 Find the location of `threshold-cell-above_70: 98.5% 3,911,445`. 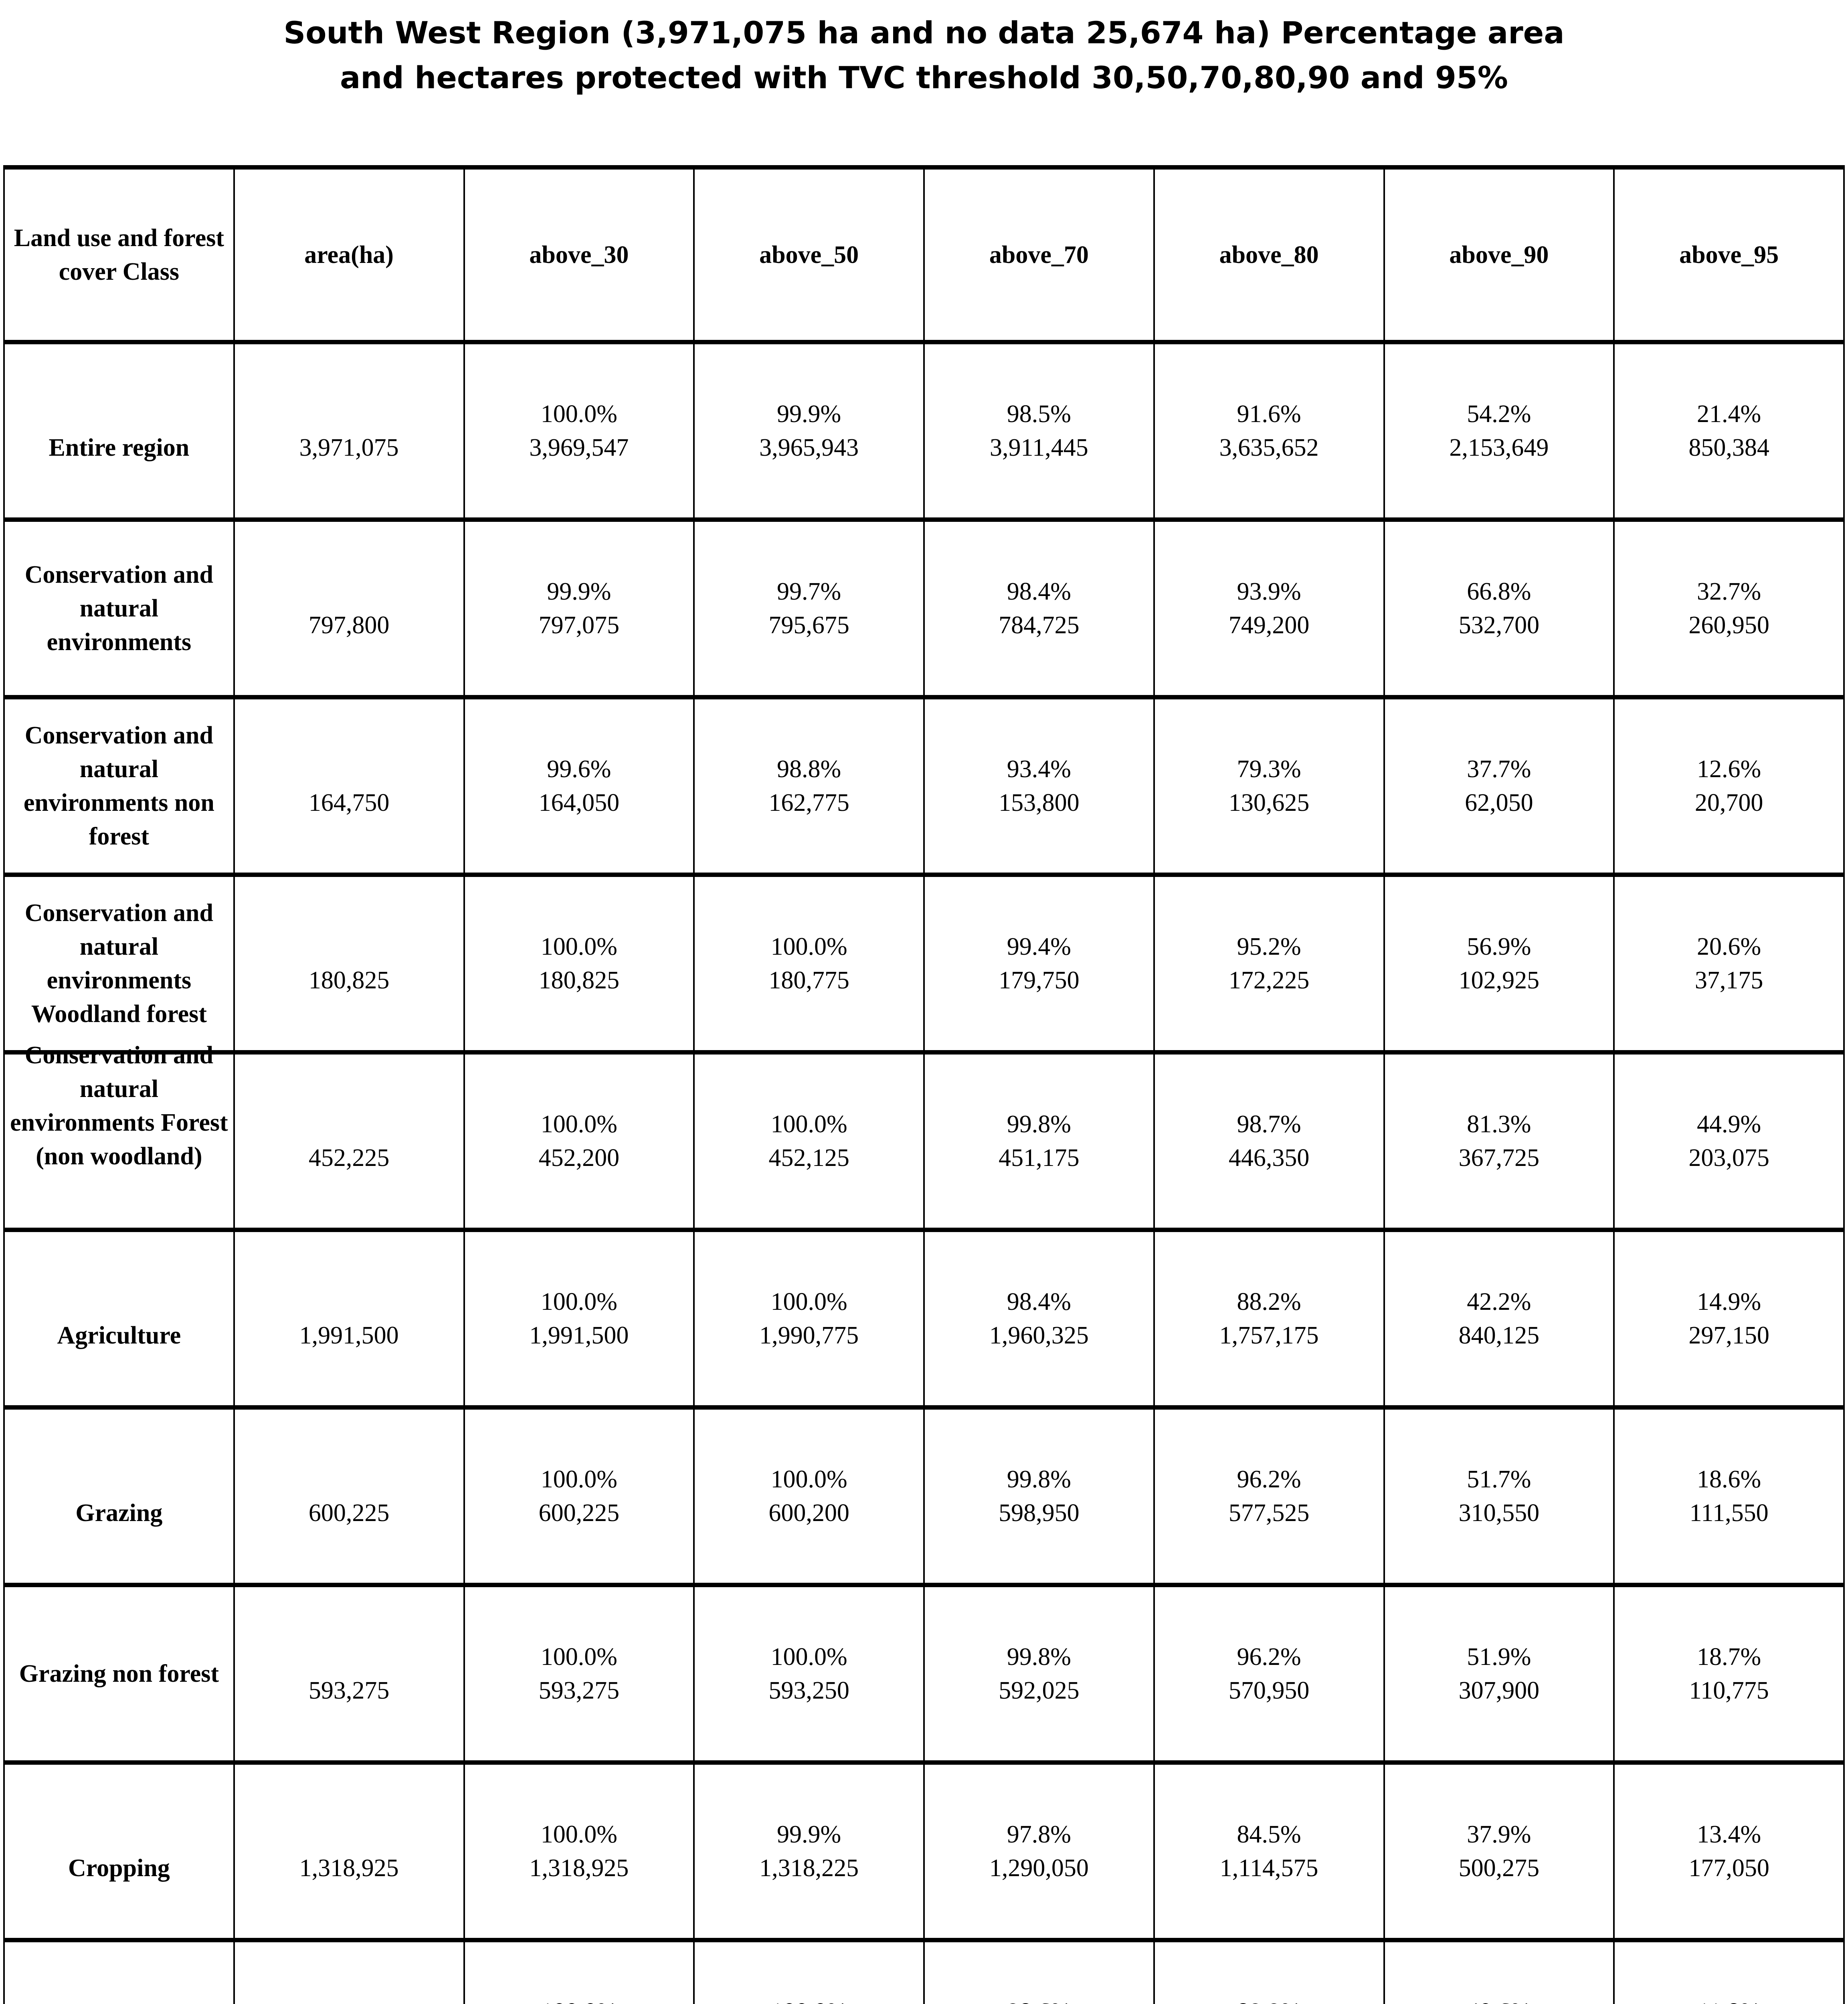

threshold-cell-above_70: 98.5% 3,911,445 is located at coordinates (1039, 431).